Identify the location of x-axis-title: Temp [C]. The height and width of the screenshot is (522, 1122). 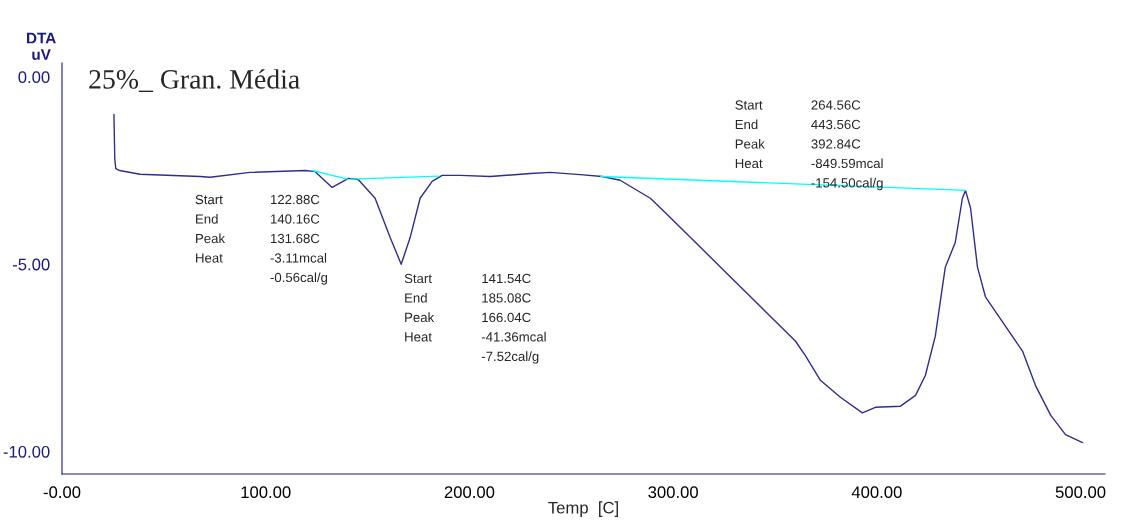
(583, 509).